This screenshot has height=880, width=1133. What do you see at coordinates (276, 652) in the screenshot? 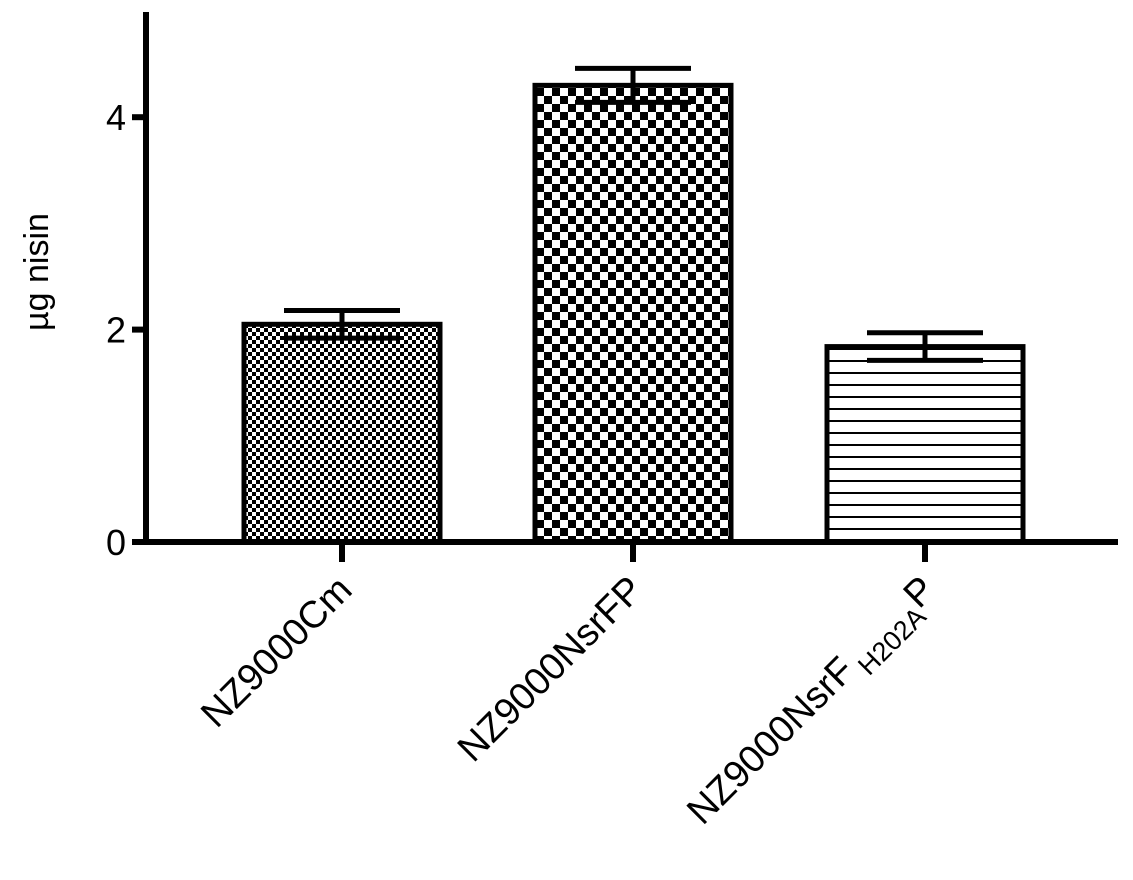
I see `x-tick-label: NZ9000Cm` at bounding box center [276, 652].